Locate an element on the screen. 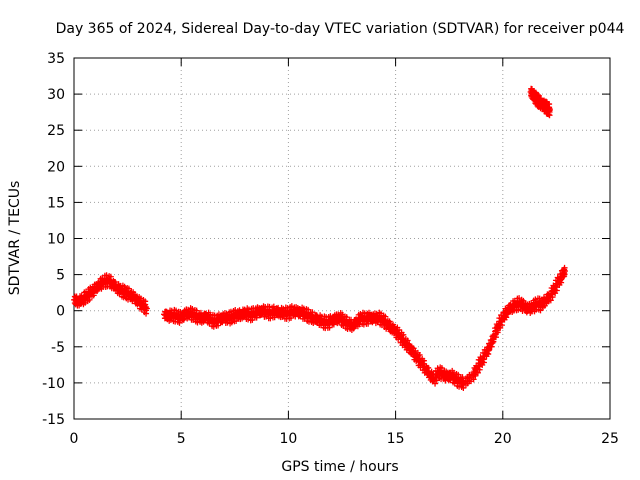 The width and height of the screenshot is (640, 480). y-tick-label: 5 is located at coordinates (60, 276).